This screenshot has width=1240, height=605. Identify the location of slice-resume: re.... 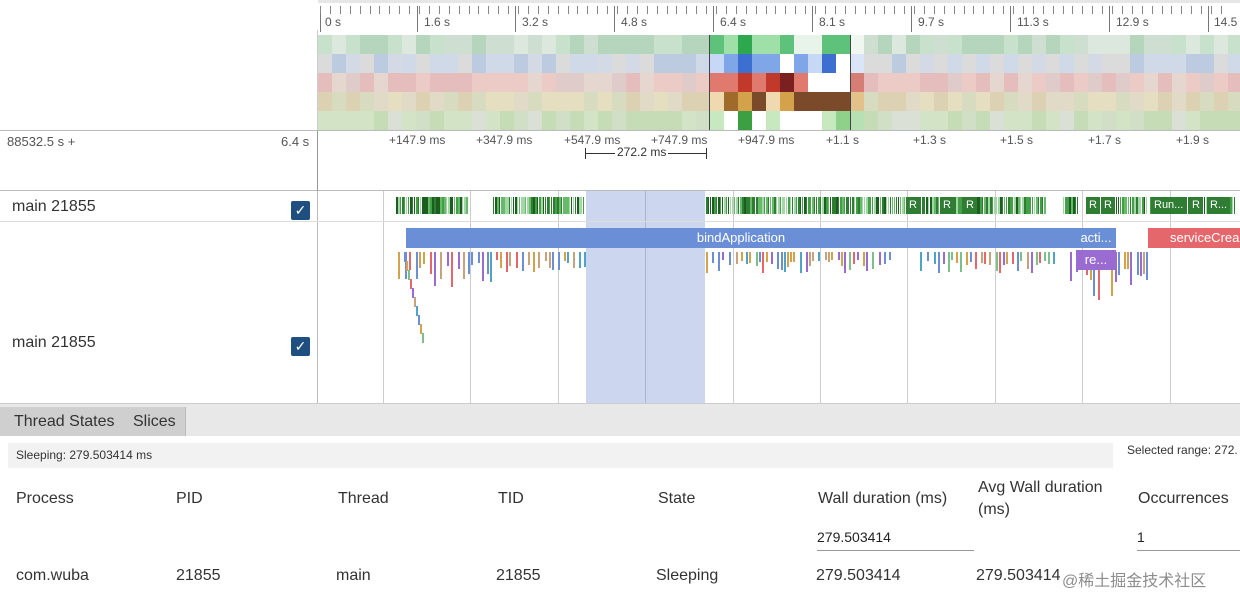
(1096, 260).